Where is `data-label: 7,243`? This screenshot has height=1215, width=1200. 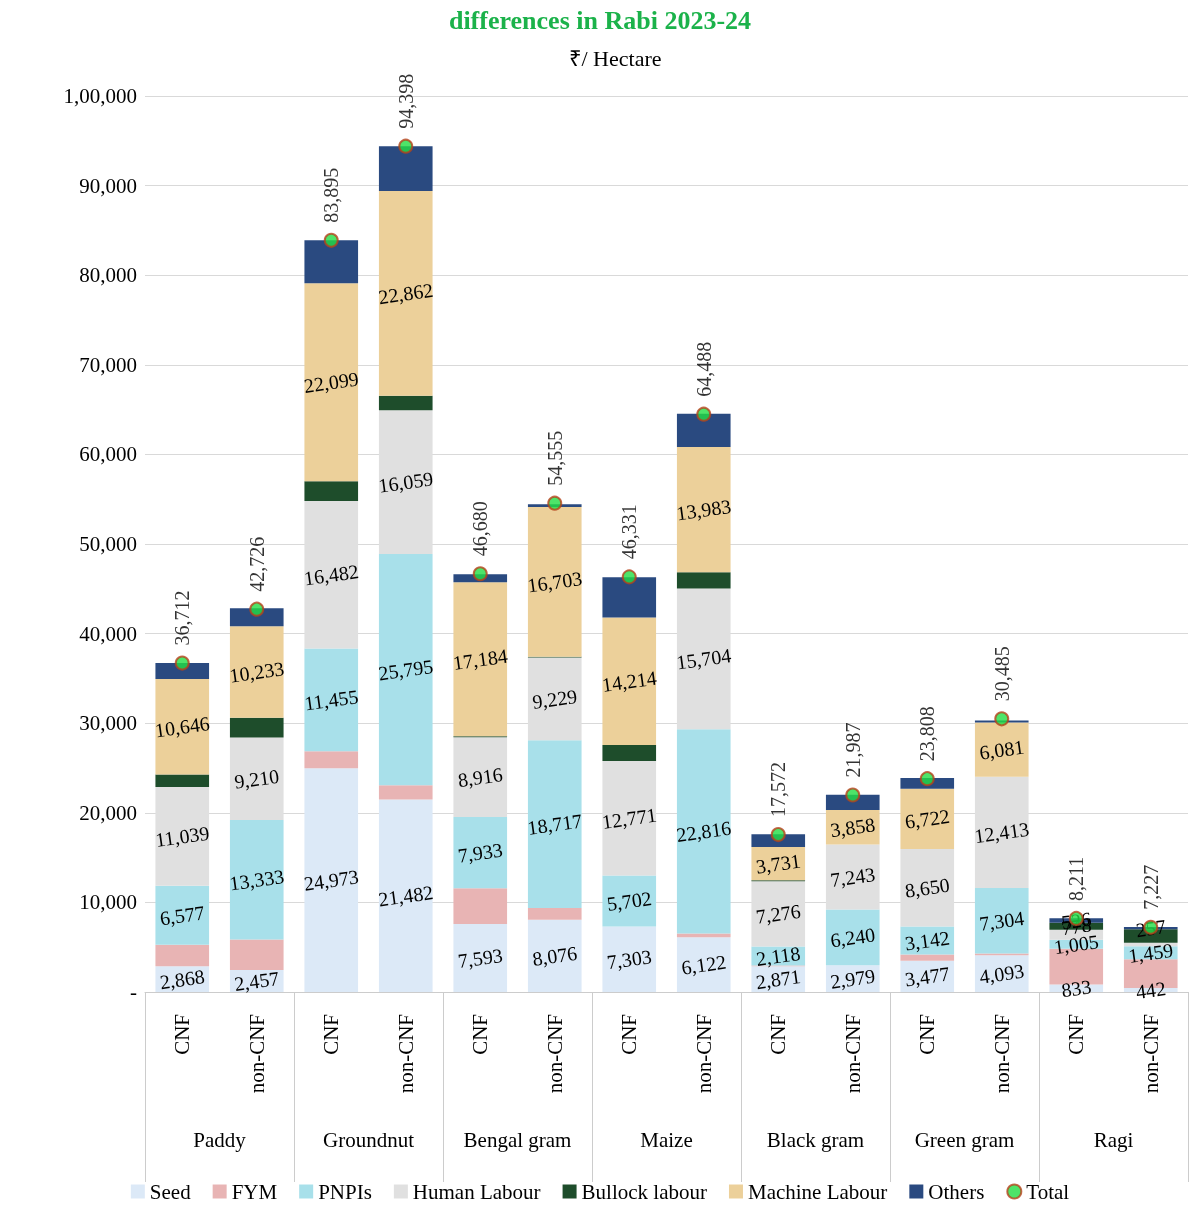
data-label: 7,243 is located at coordinates (852, 876).